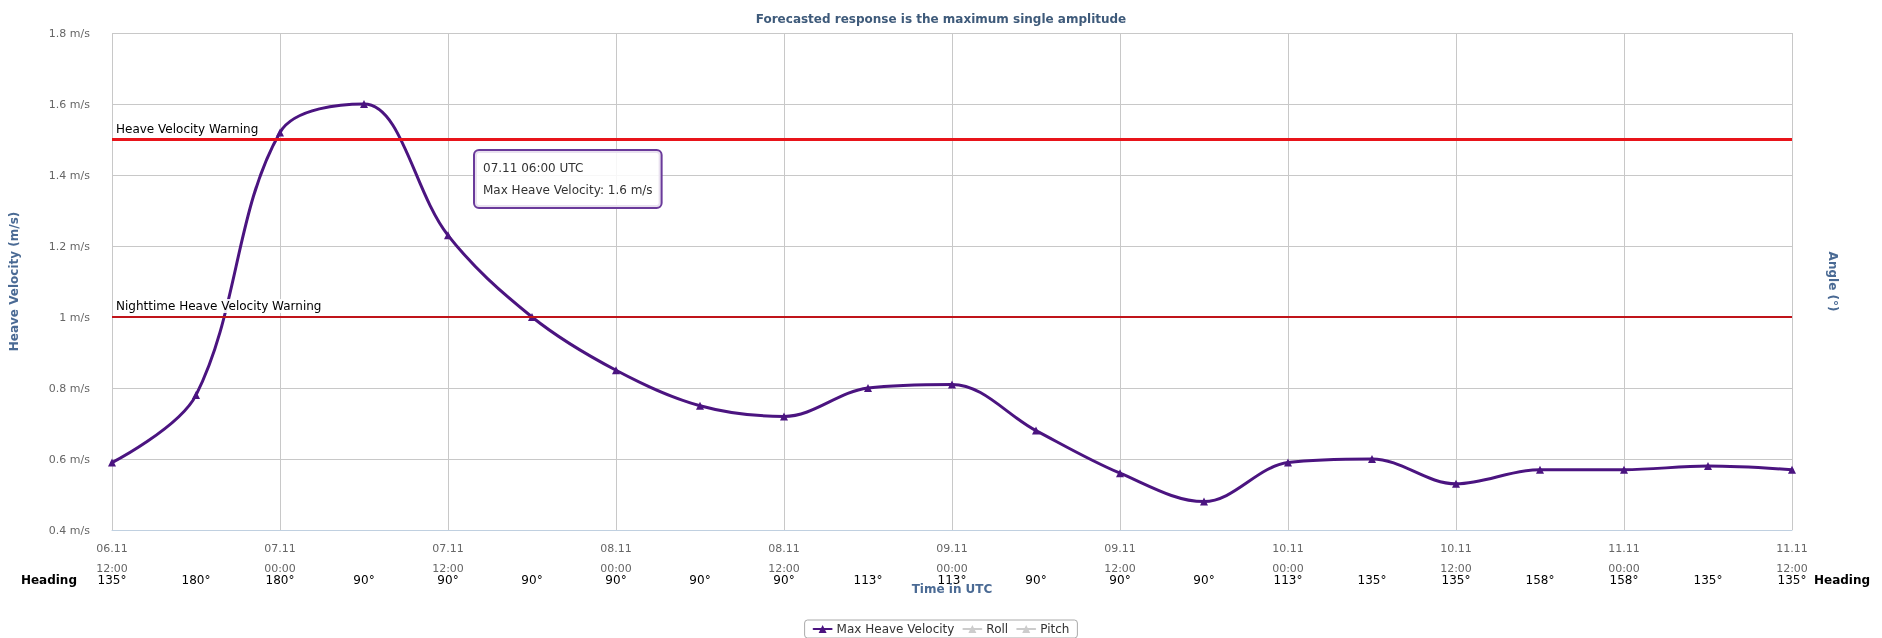  I want to click on ref-line-label: Nighttime Heave Velocity Warning, so click(219, 306).